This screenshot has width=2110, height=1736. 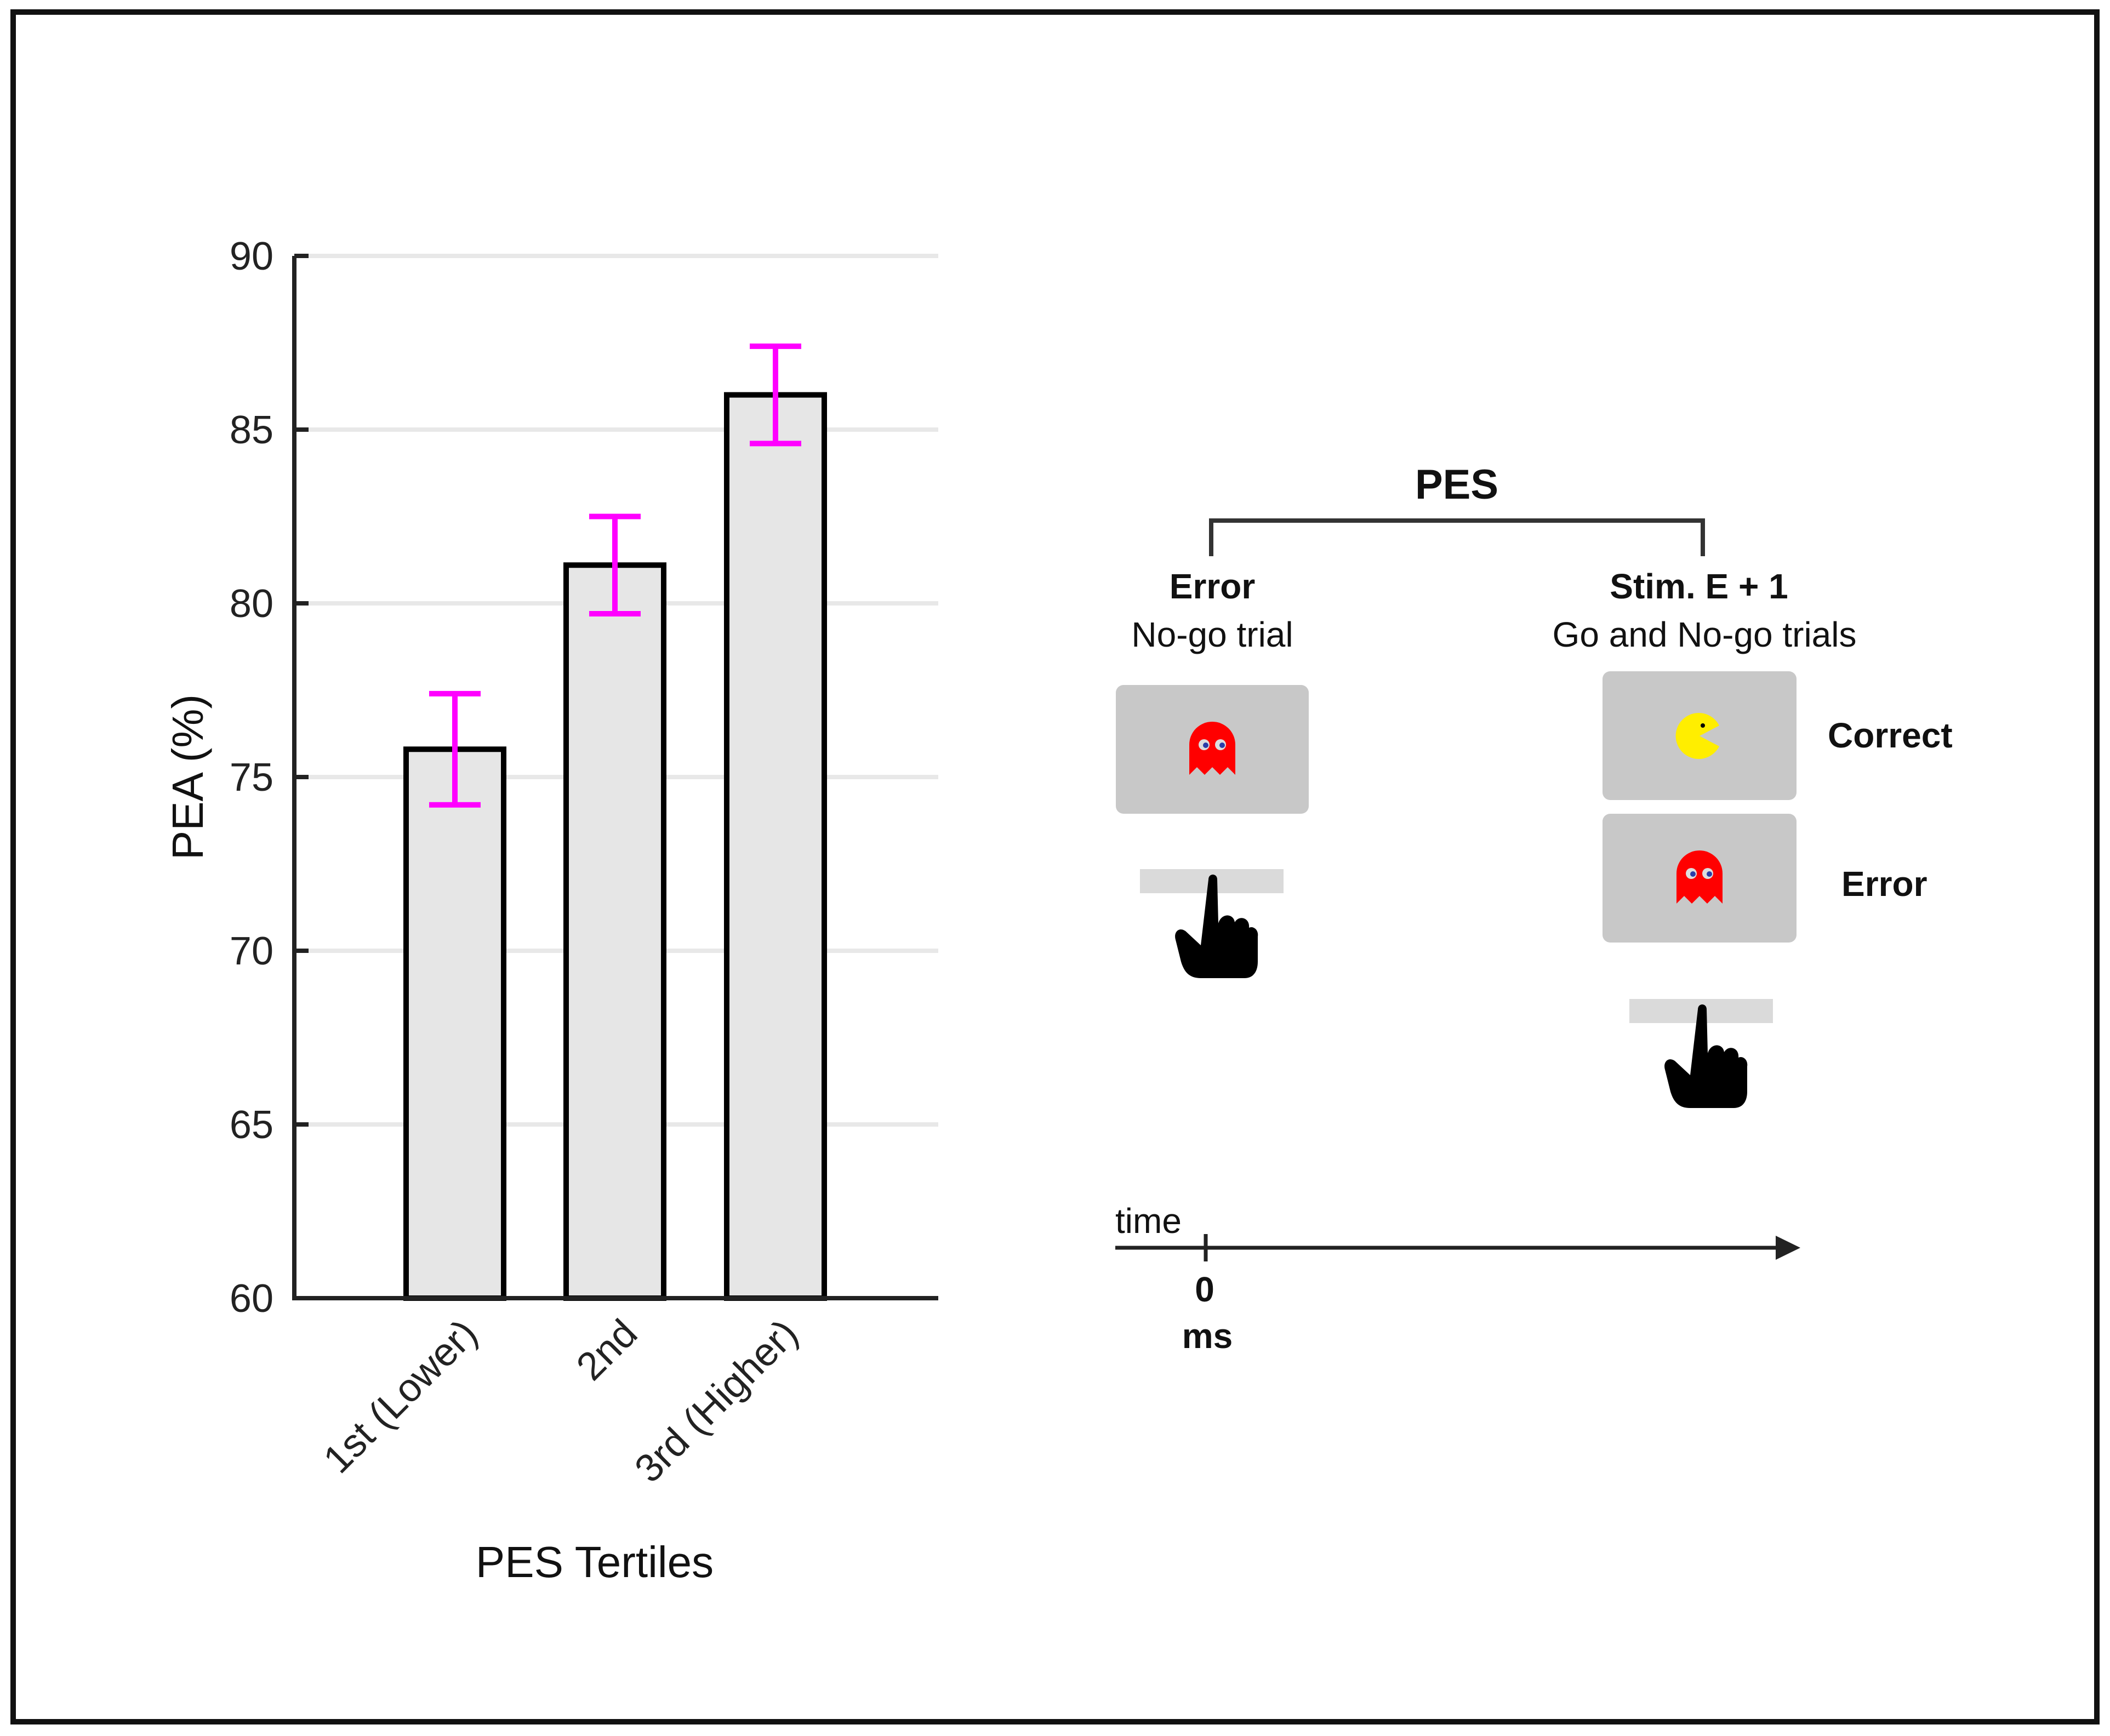 I want to click on y-axis-title: PEA (%), so click(x=187, y=777).